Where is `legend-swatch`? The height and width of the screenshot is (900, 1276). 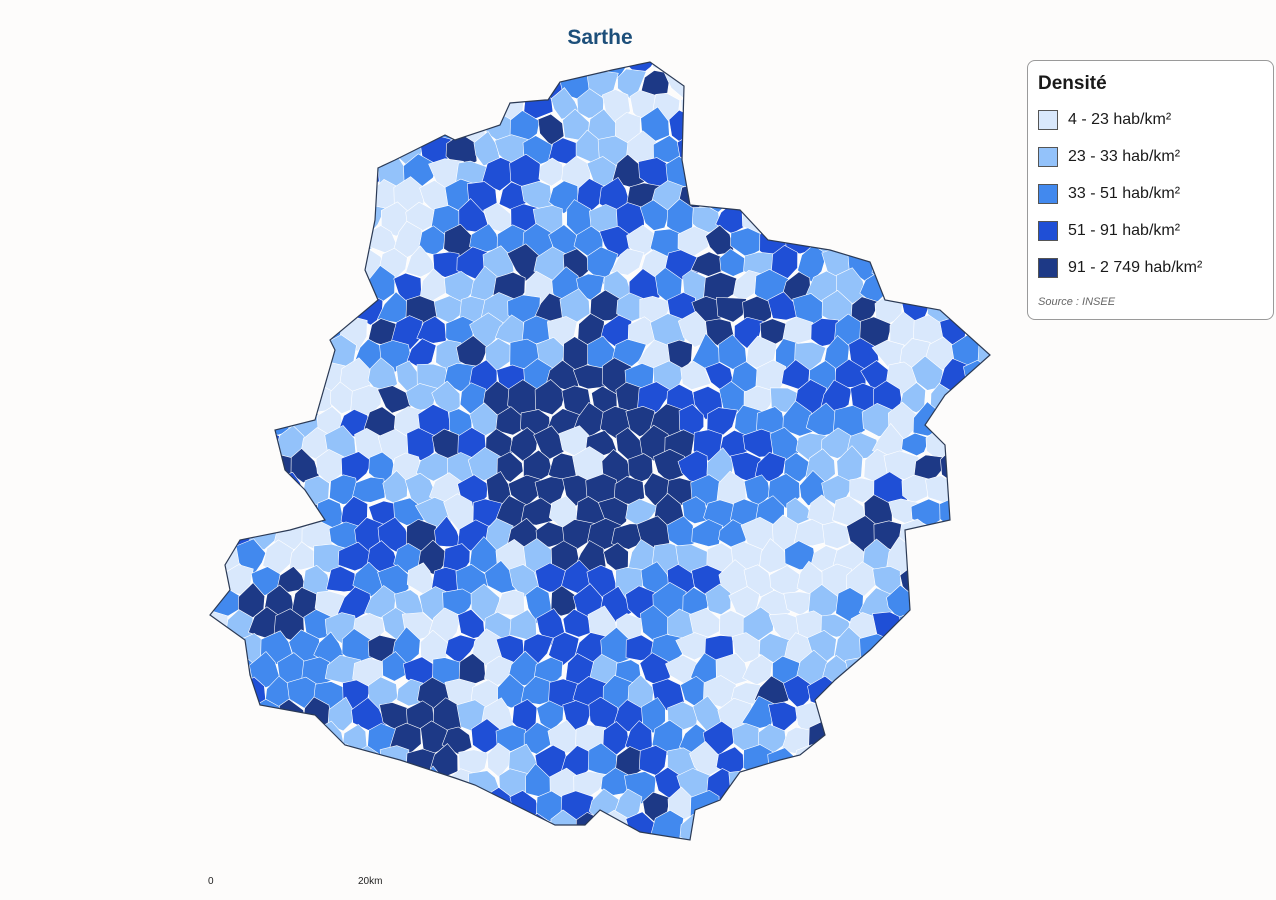 legend-swatch is located at coordinates (1048, 156).